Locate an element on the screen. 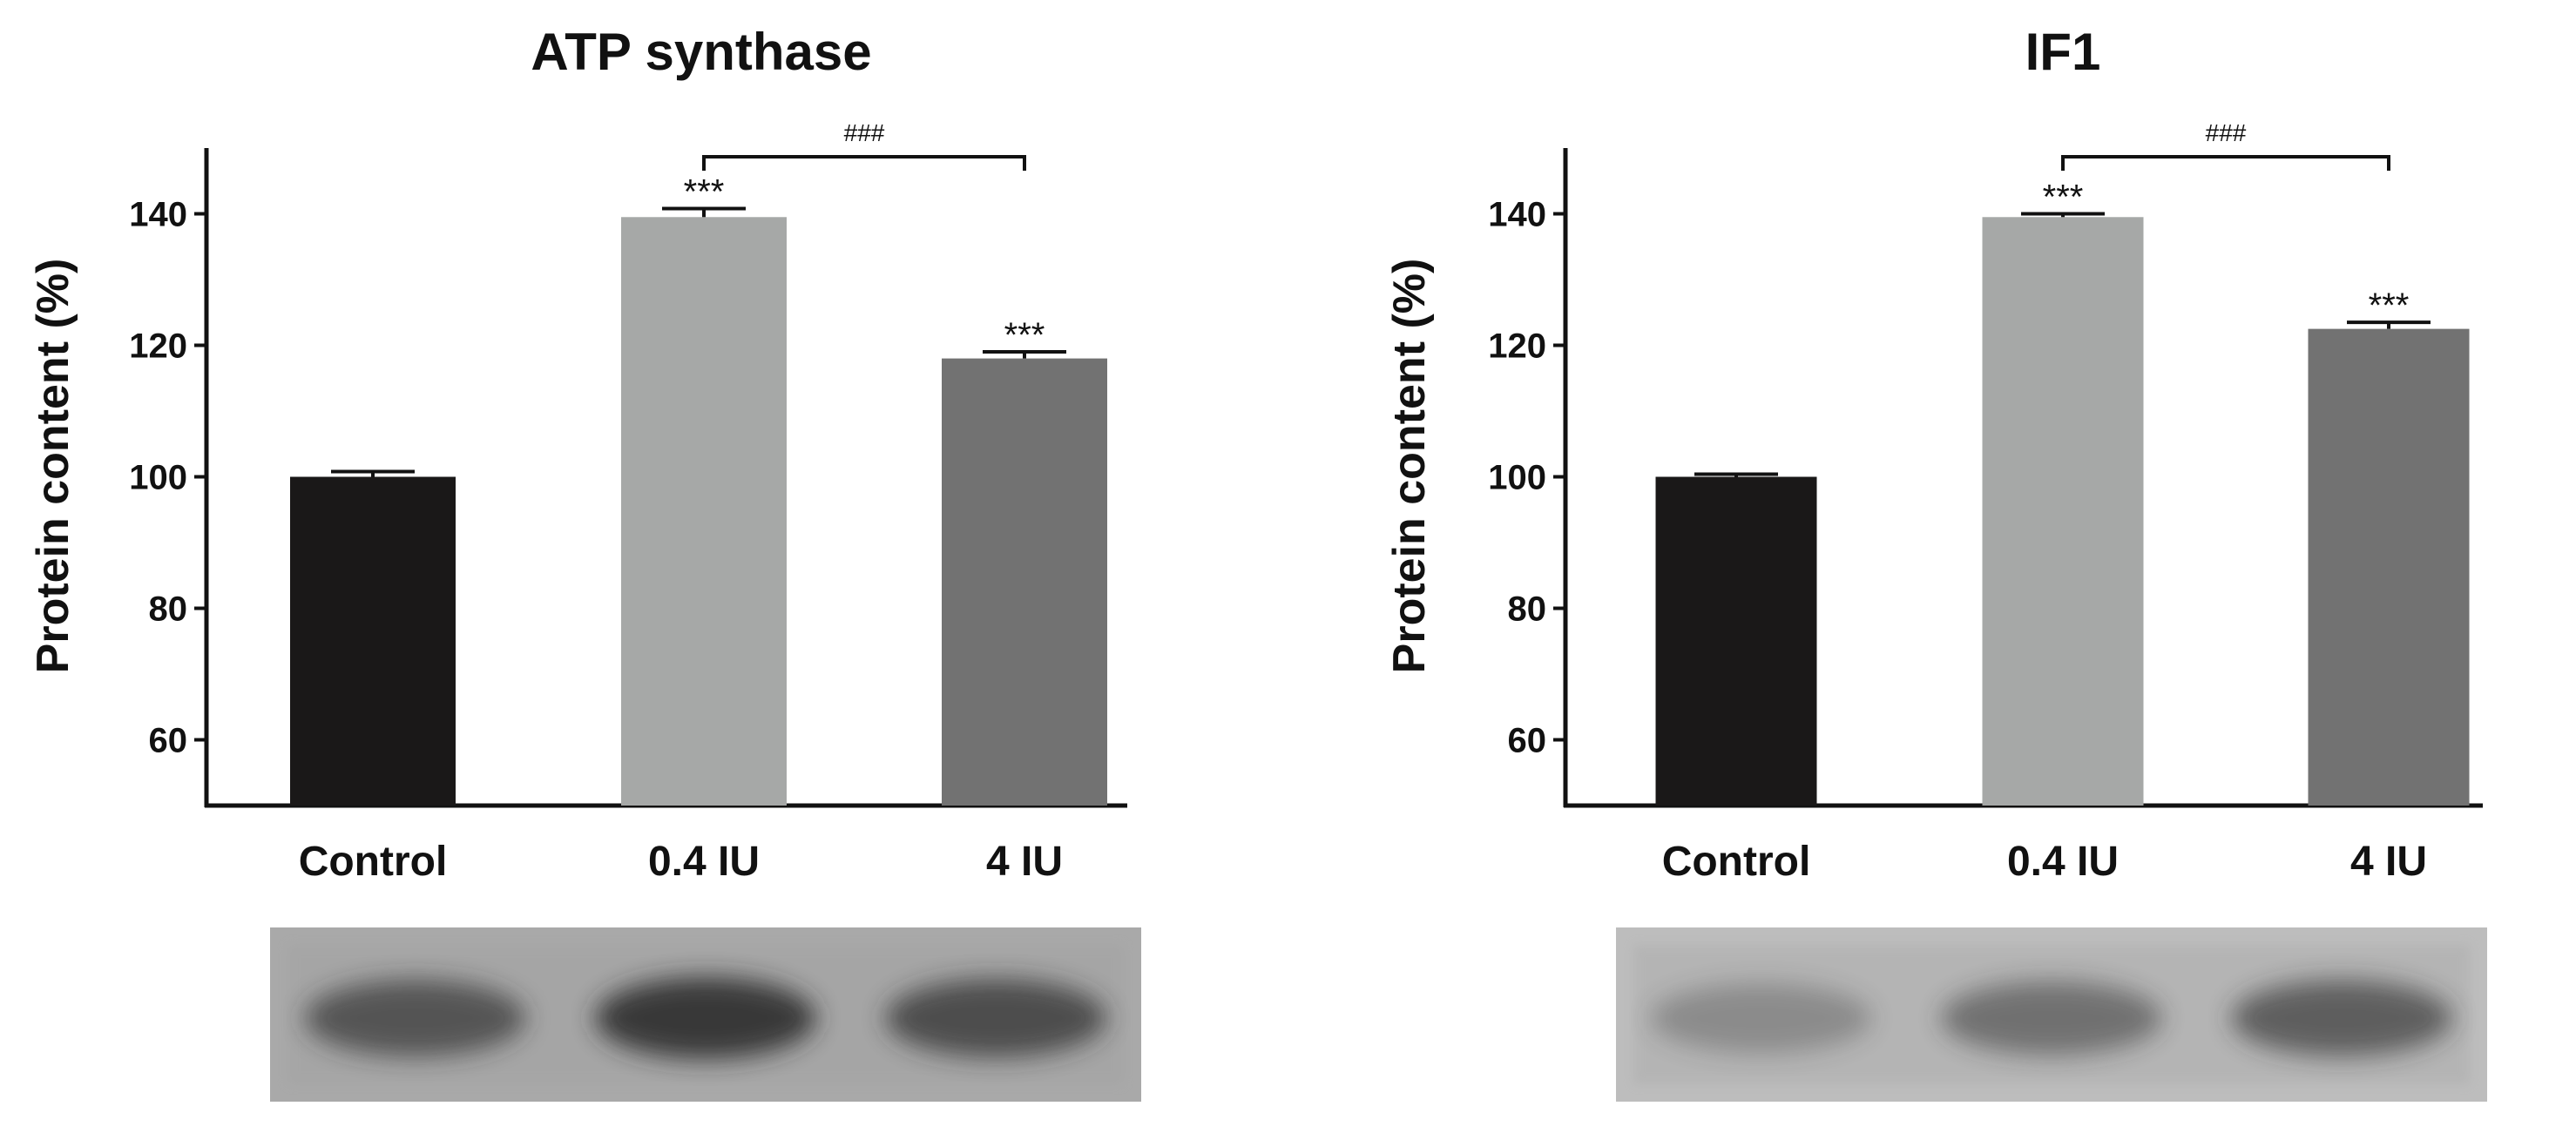  chart-title: ATP synthase is located at coordinates (701, 52).